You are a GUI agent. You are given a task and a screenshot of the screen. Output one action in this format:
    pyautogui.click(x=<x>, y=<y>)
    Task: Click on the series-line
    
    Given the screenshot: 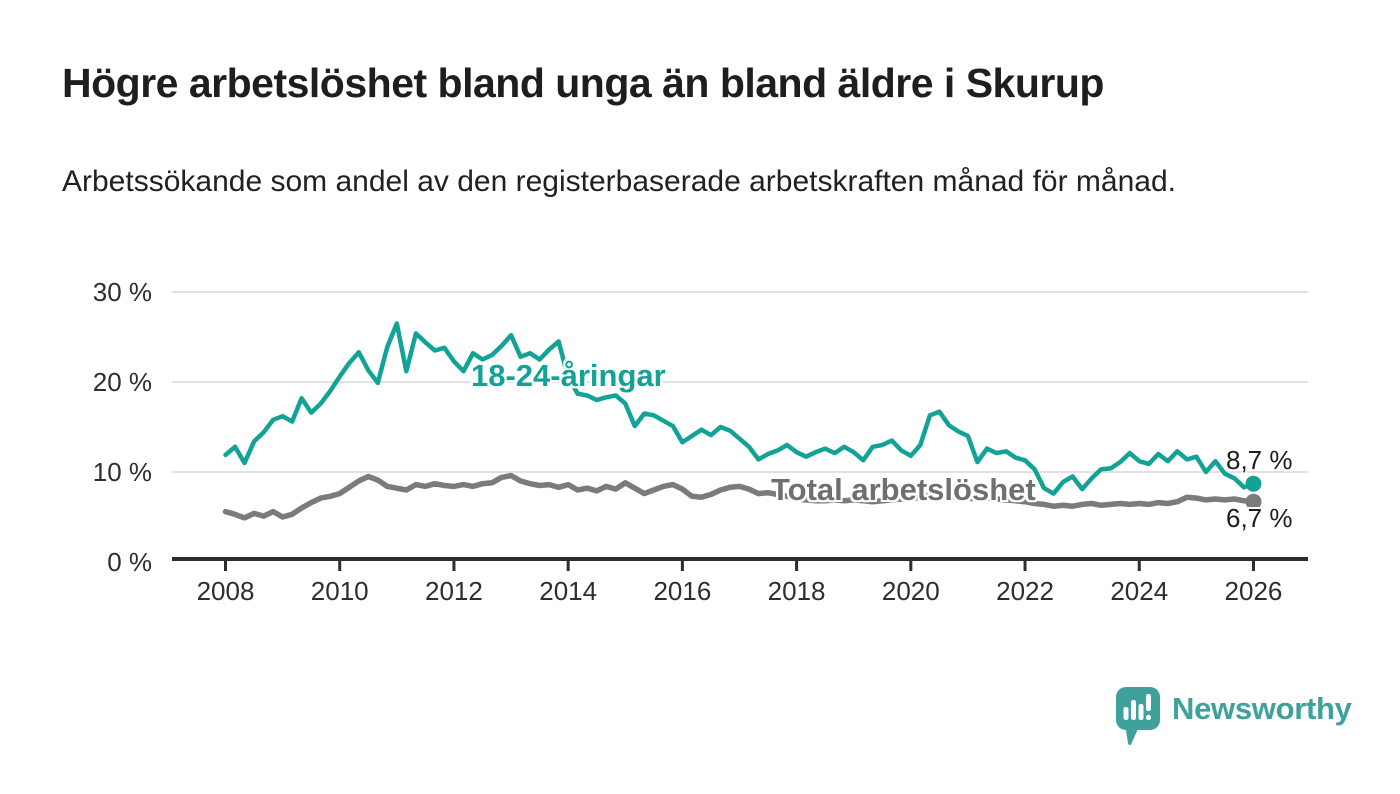 What is the action you would take?
    pyautogui.click(x=739, y=496)
    